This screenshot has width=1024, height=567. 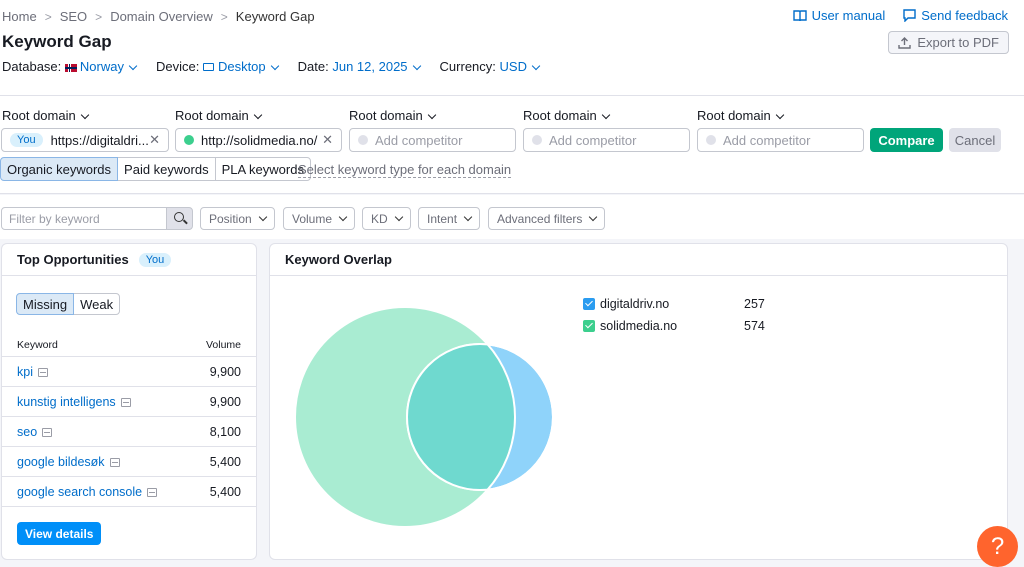 What do you see at coordinates (909, 15) in the screenshot?
I see `speech-bubble-icon` at bounding box center [909, 15].